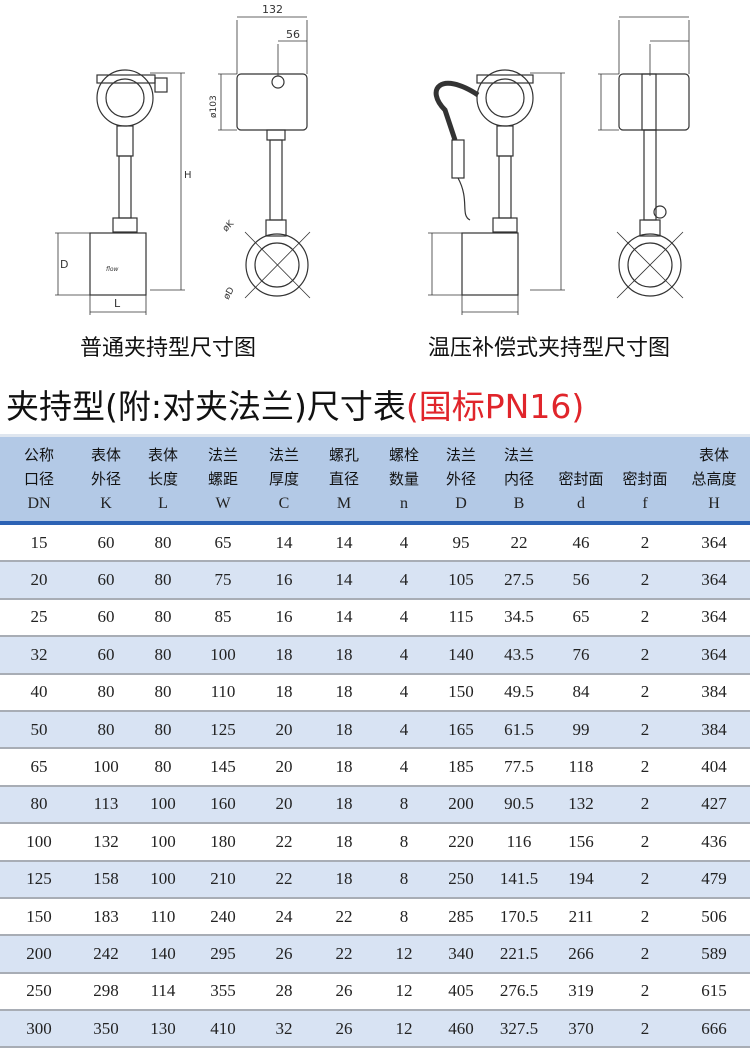  I want to click on table-cell: 25, so click(39, 618).